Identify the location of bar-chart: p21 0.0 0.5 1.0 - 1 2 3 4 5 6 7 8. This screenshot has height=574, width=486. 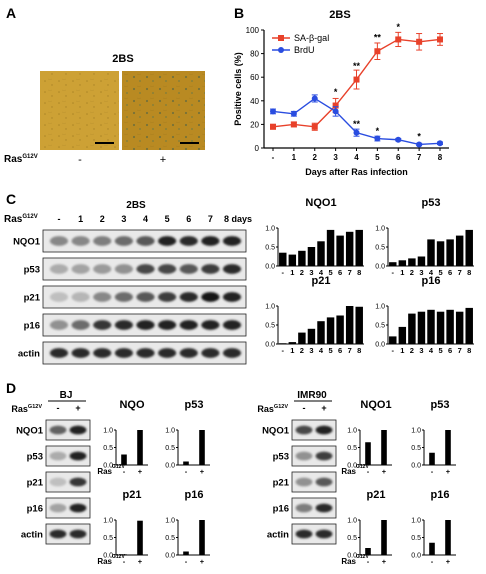
(314, 315).